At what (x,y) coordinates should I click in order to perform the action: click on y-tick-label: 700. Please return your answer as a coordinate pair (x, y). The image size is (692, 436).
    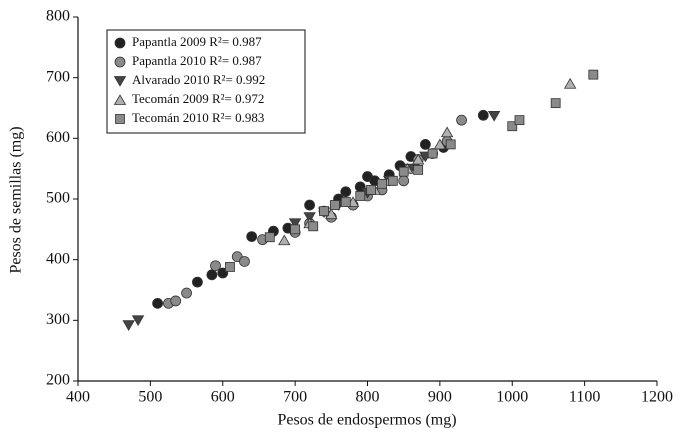
    Looking at the image, I should click on (58, 76).